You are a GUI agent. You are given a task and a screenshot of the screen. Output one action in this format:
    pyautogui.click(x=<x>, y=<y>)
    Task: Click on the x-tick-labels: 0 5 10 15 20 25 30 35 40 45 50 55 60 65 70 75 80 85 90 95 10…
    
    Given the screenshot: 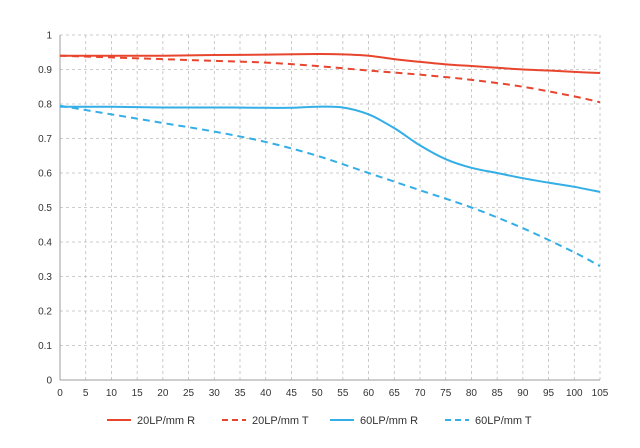 What is the action you would take?
    pyautogui.click(x=333, y=393)
    